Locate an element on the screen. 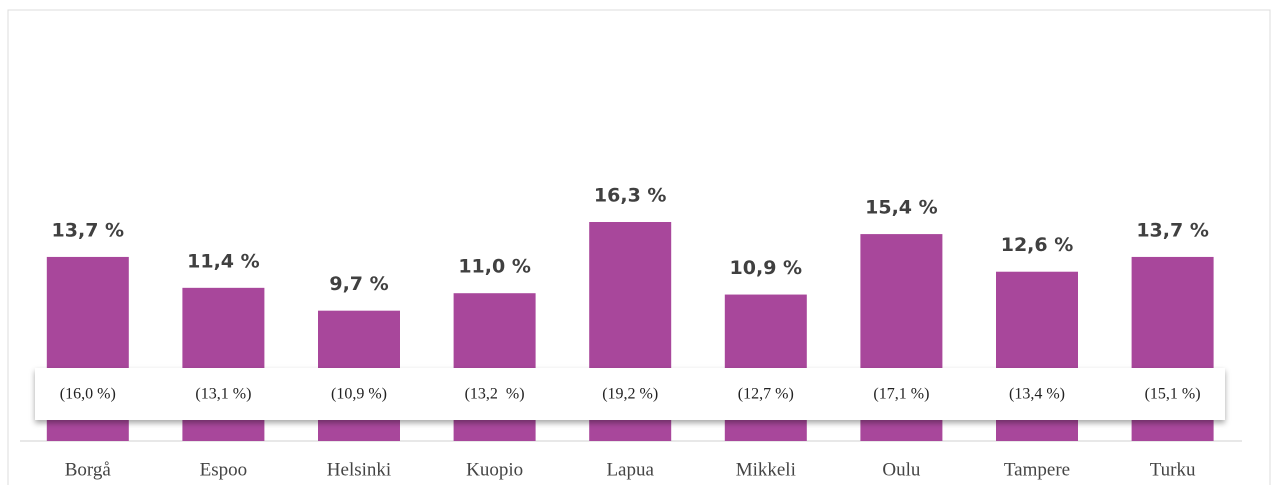 The image size is (1273, 485). x-tick-label: Oulu is located at coordinates (901, 469).